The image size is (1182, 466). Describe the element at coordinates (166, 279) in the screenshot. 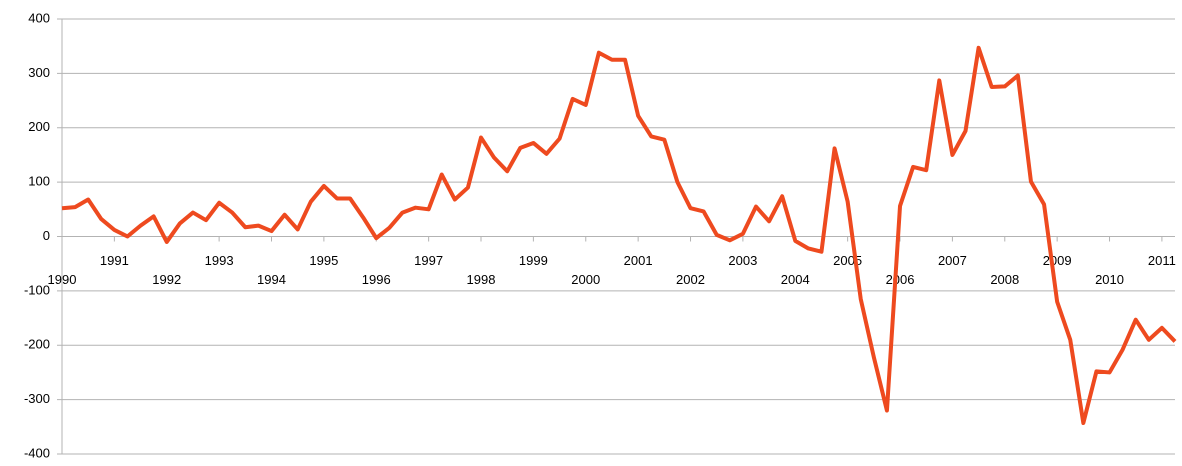

I see `x-tick-label: 1992` at that location.